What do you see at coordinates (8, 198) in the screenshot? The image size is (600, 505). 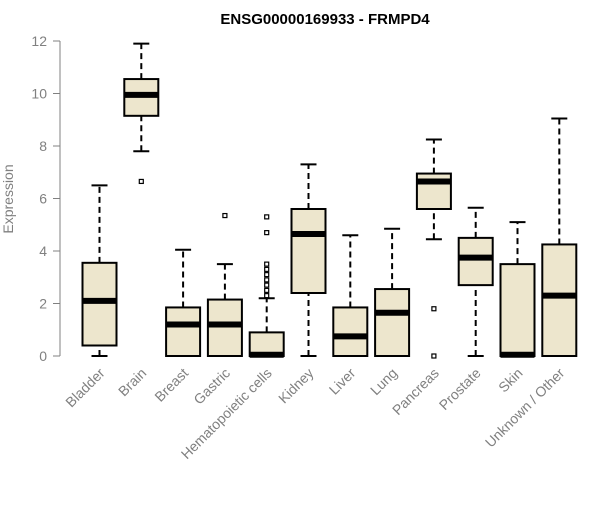 I see `y-axis-title: Expression` at bounding box center [8, 198].